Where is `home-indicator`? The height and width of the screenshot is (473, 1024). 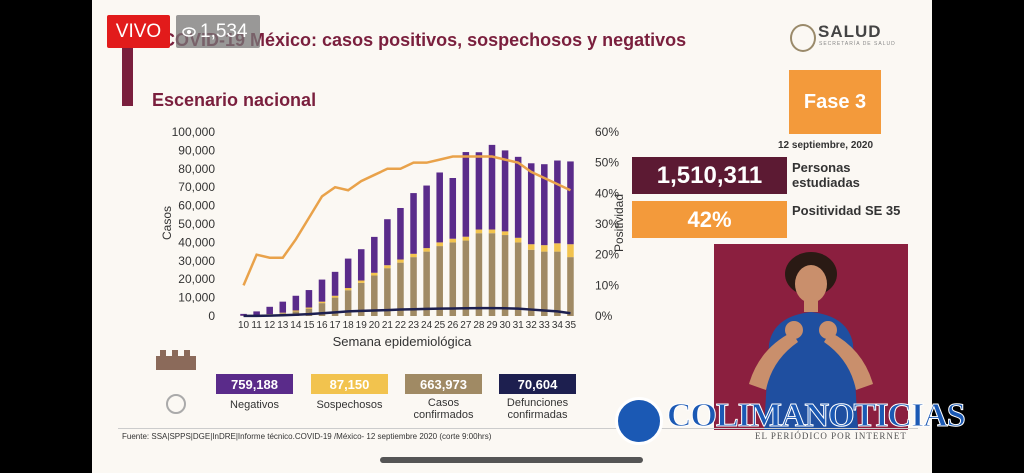 home-indicator is located at coordinates (511, 460).